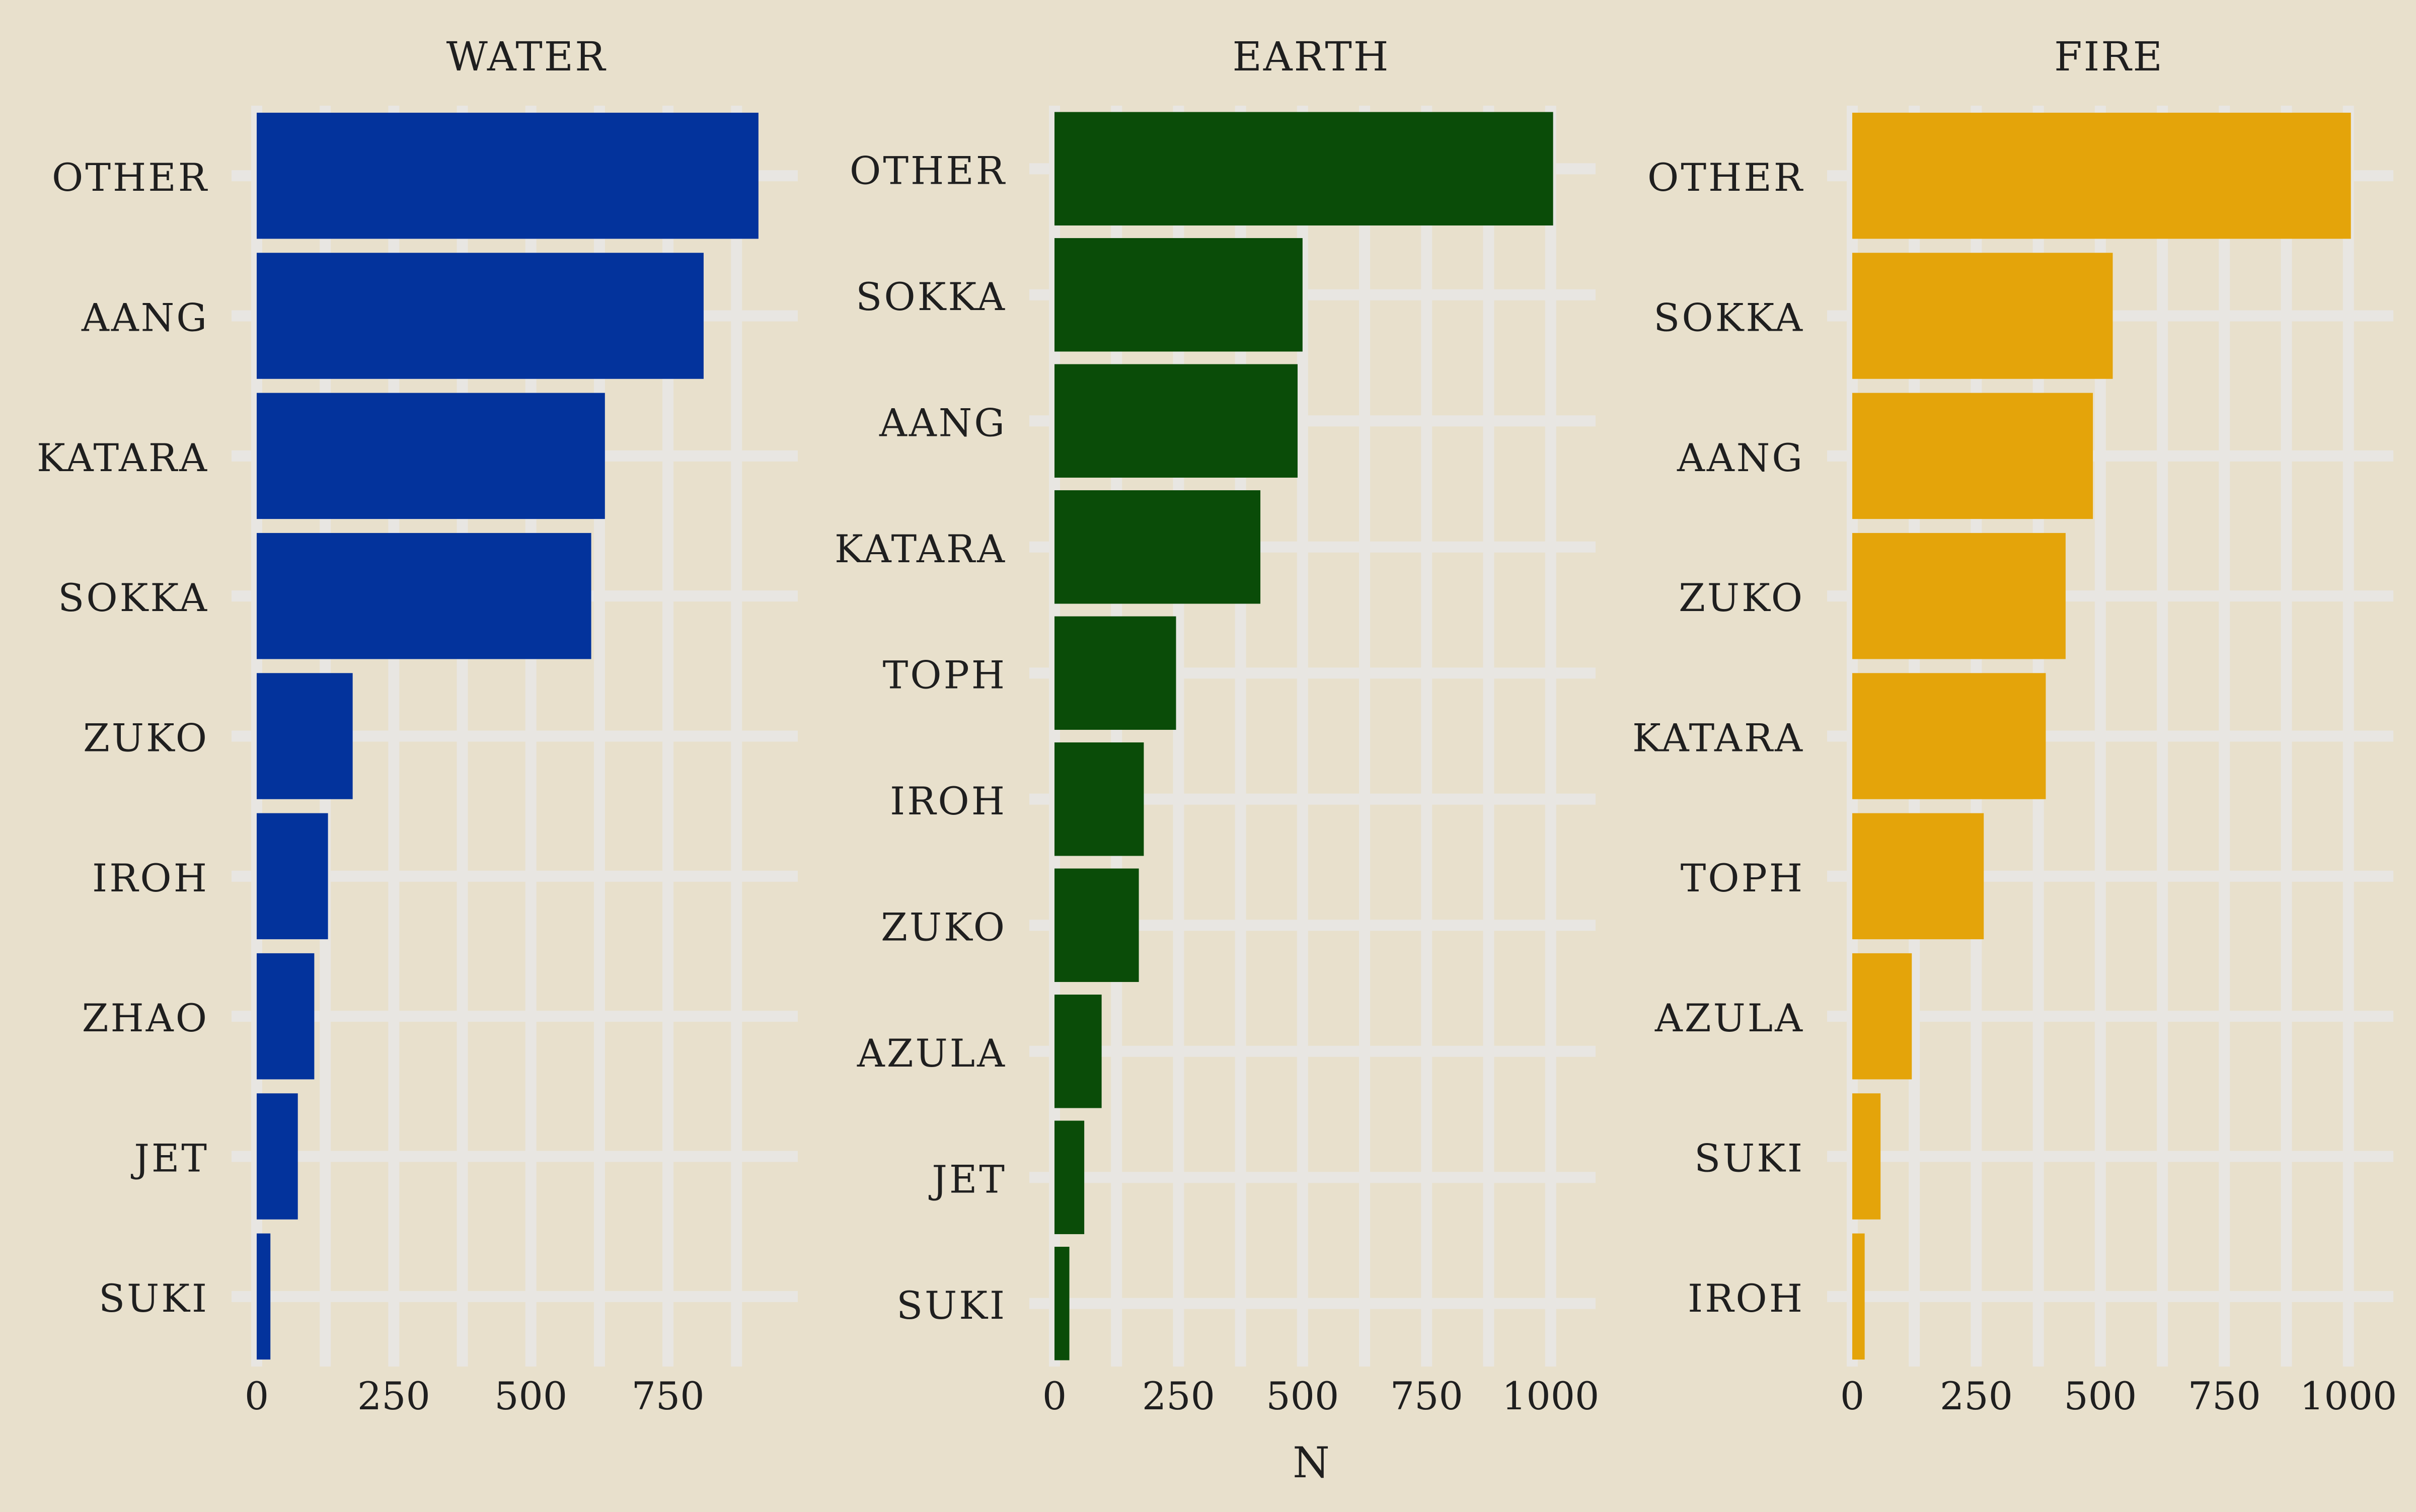  What do you see at coordinates (145, 1018) in the screenshot?
I see `category-label: ZHAO` at bounding box center [145, 1018].